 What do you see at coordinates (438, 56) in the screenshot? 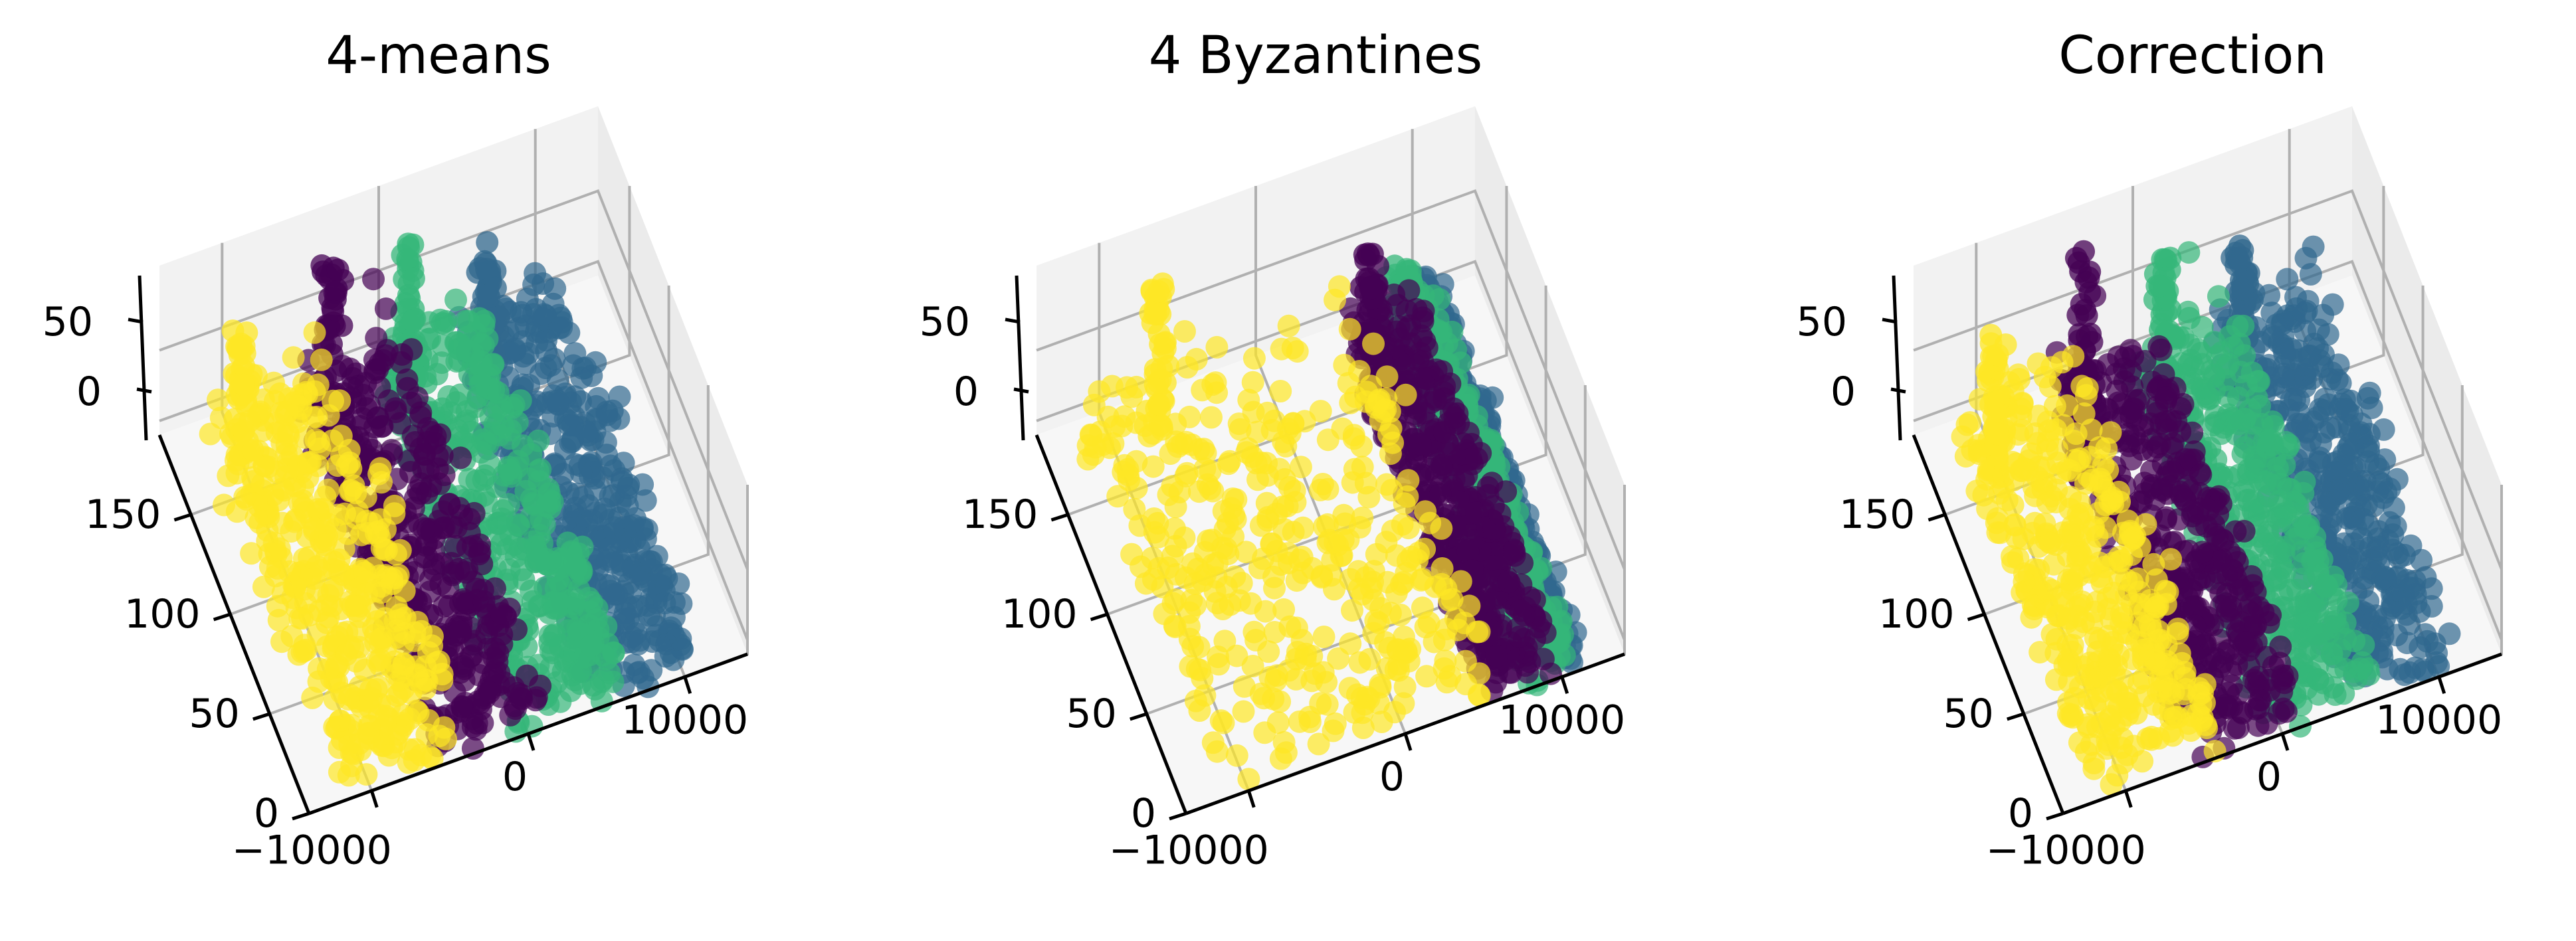
I see `subplot-title: 4-means` at bounding box center [438, 56].